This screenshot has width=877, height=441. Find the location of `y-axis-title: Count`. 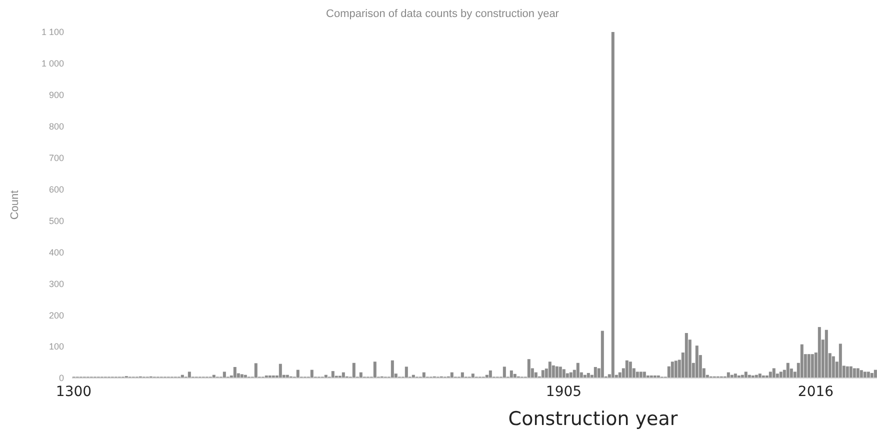

y-axis-title: Count is located at coordinates (14, 205).